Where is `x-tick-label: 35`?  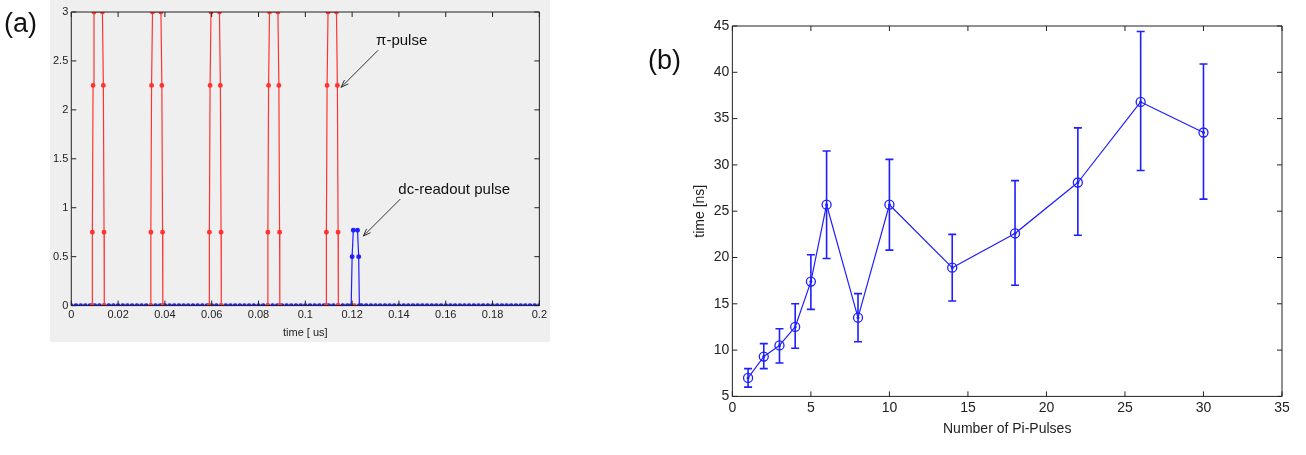
x-tick-label: 35 is located at coordinates (1282, 406).